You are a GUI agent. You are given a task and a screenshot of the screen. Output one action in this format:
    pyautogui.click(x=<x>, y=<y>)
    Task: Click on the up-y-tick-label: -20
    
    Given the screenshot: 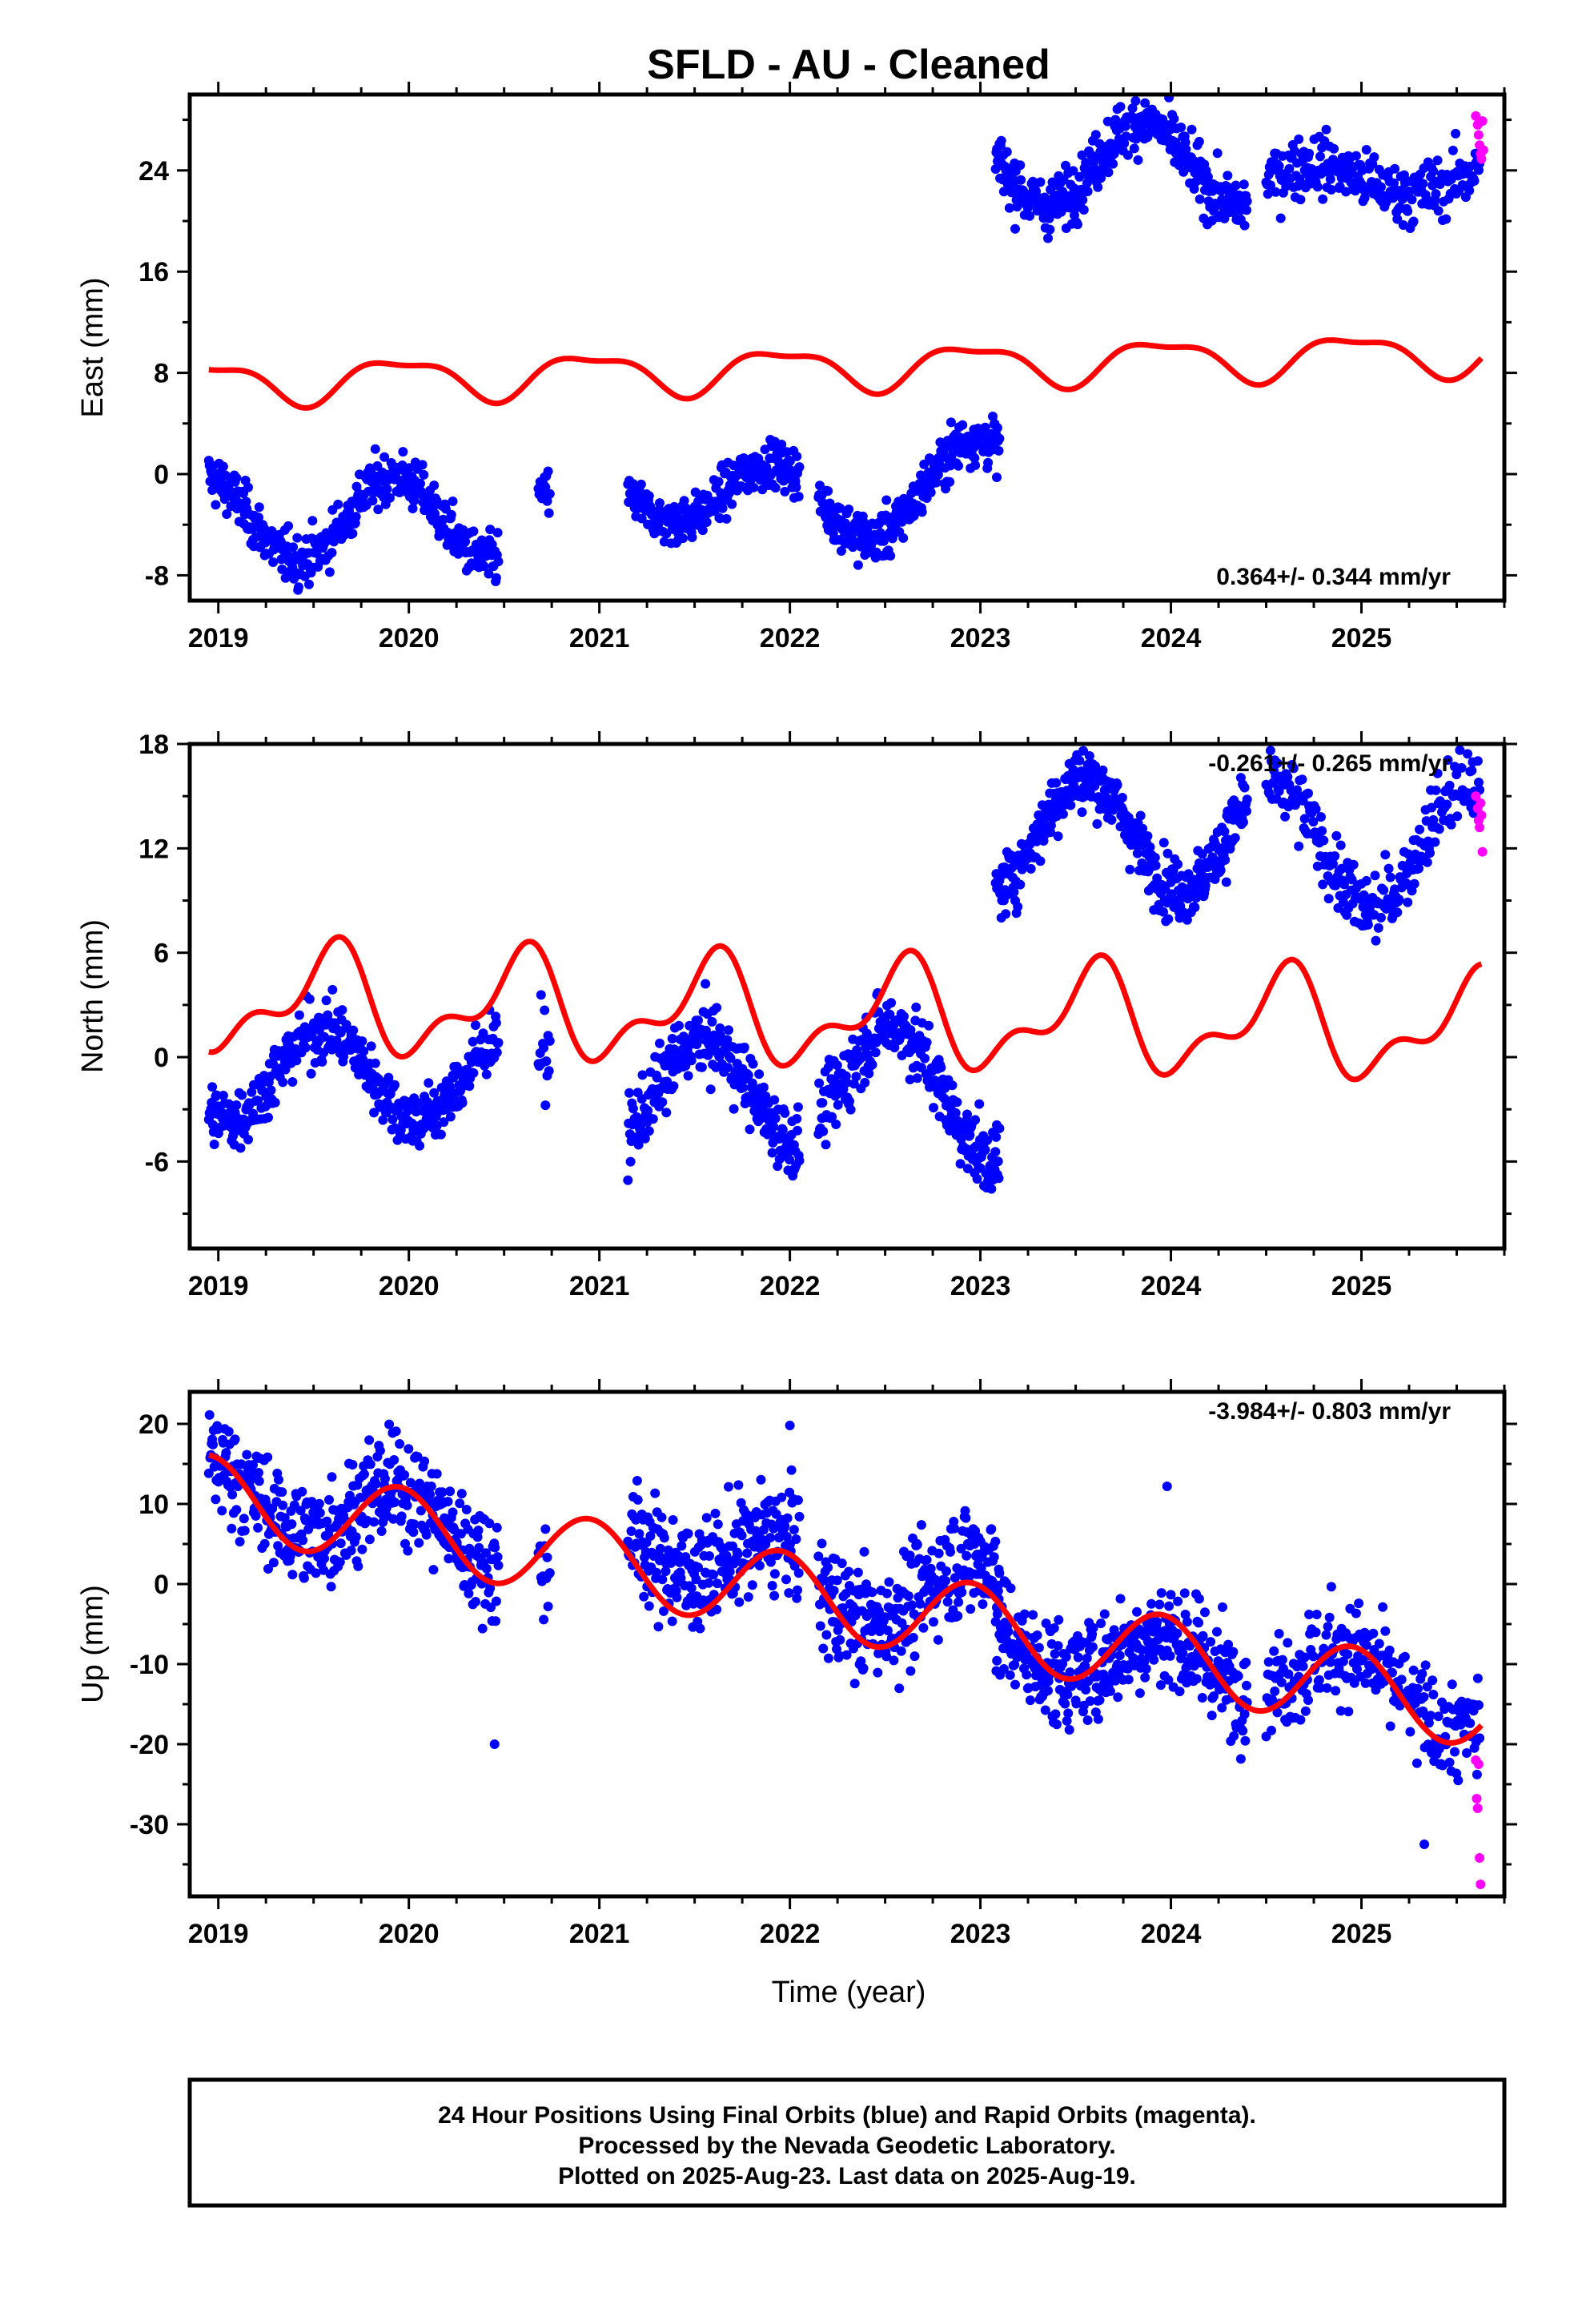 What is the action you would take?
    pyautogui.click(x=149, y=1745)
    